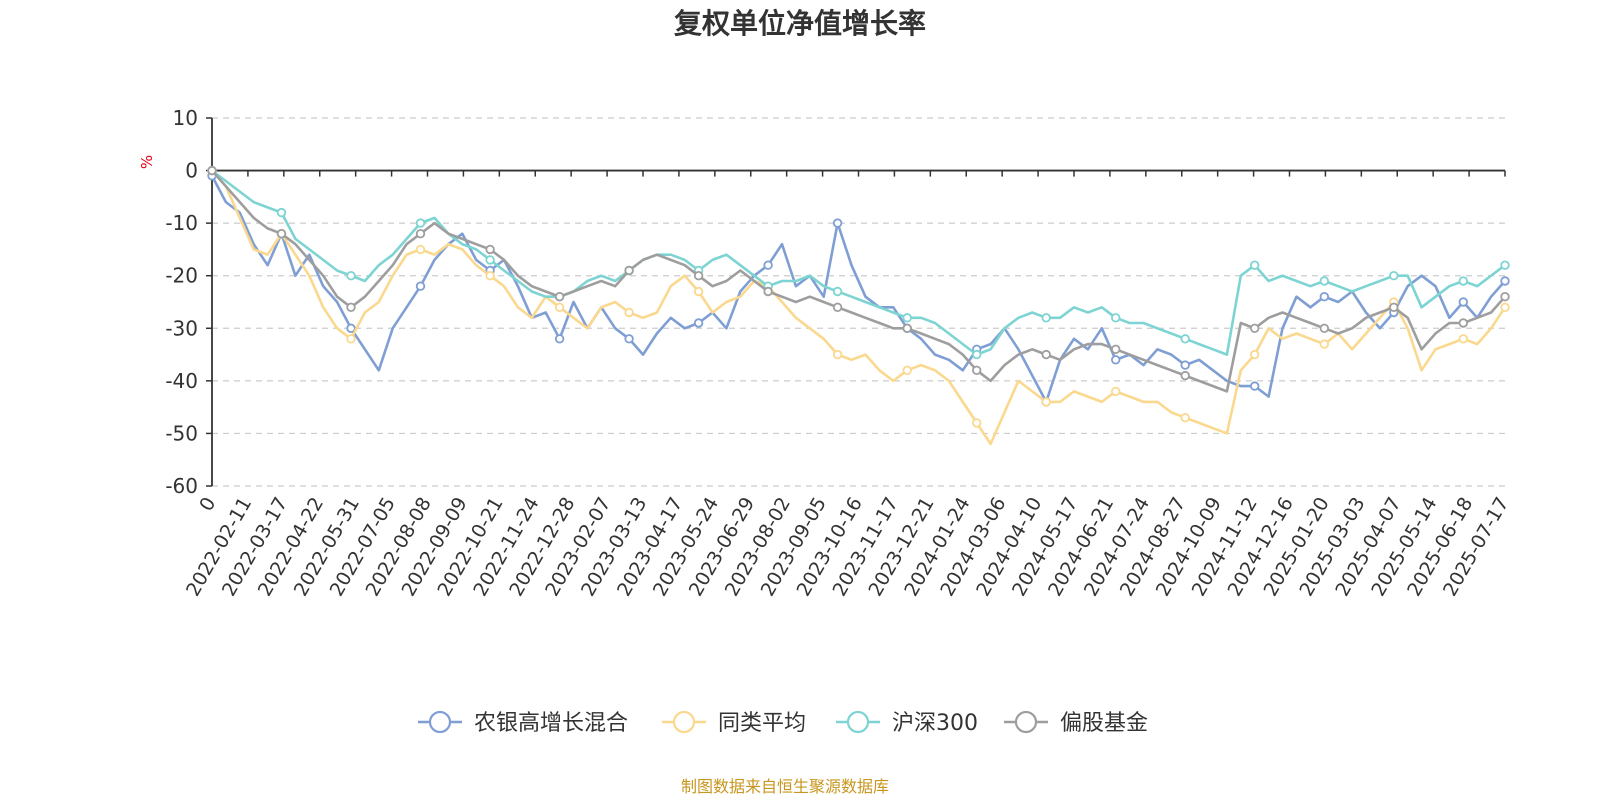  What do you see at coordinates (181, 223) in the screenshot?
I see `y-tick-label: -10` at bounding box center [181, 223].